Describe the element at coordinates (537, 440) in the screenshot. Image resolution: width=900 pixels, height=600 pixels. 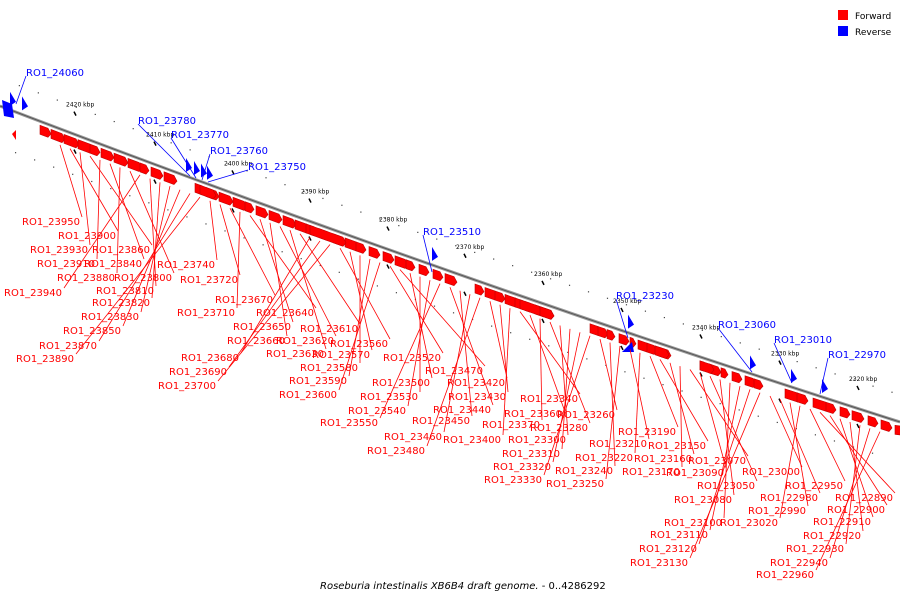
I see `gene-label-text: RO1_23300` at that location.